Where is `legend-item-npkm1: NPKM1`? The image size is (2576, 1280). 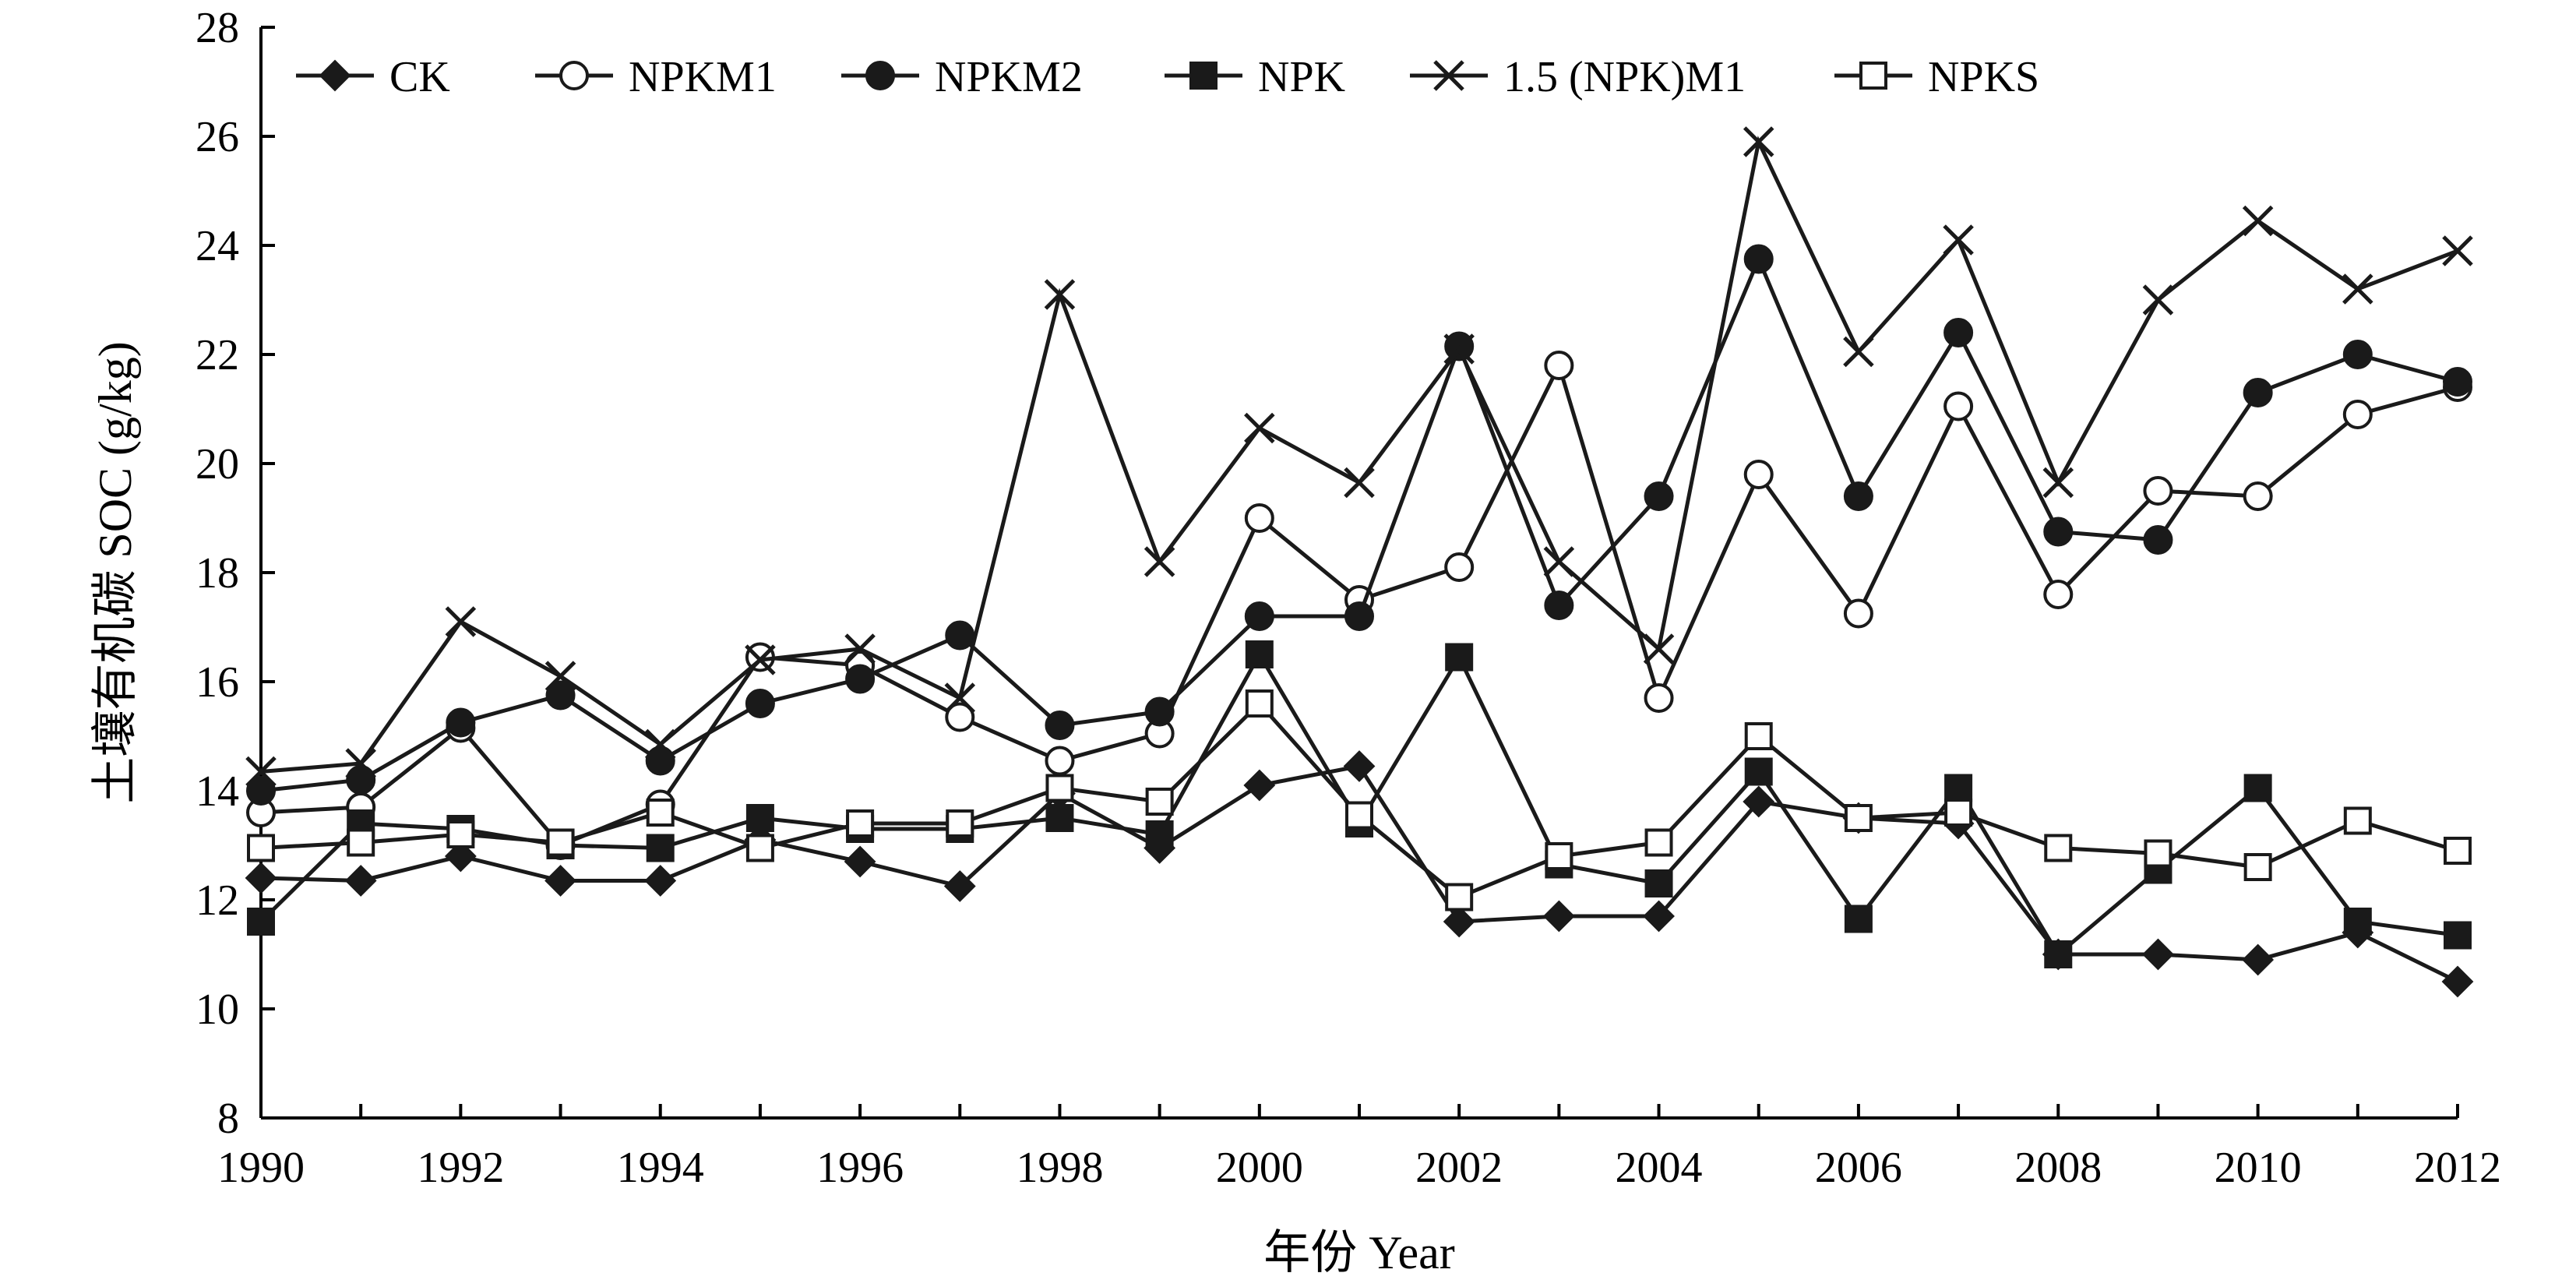
legend-item-npkm1: NPKM1 is located at coordinates (656, 77).